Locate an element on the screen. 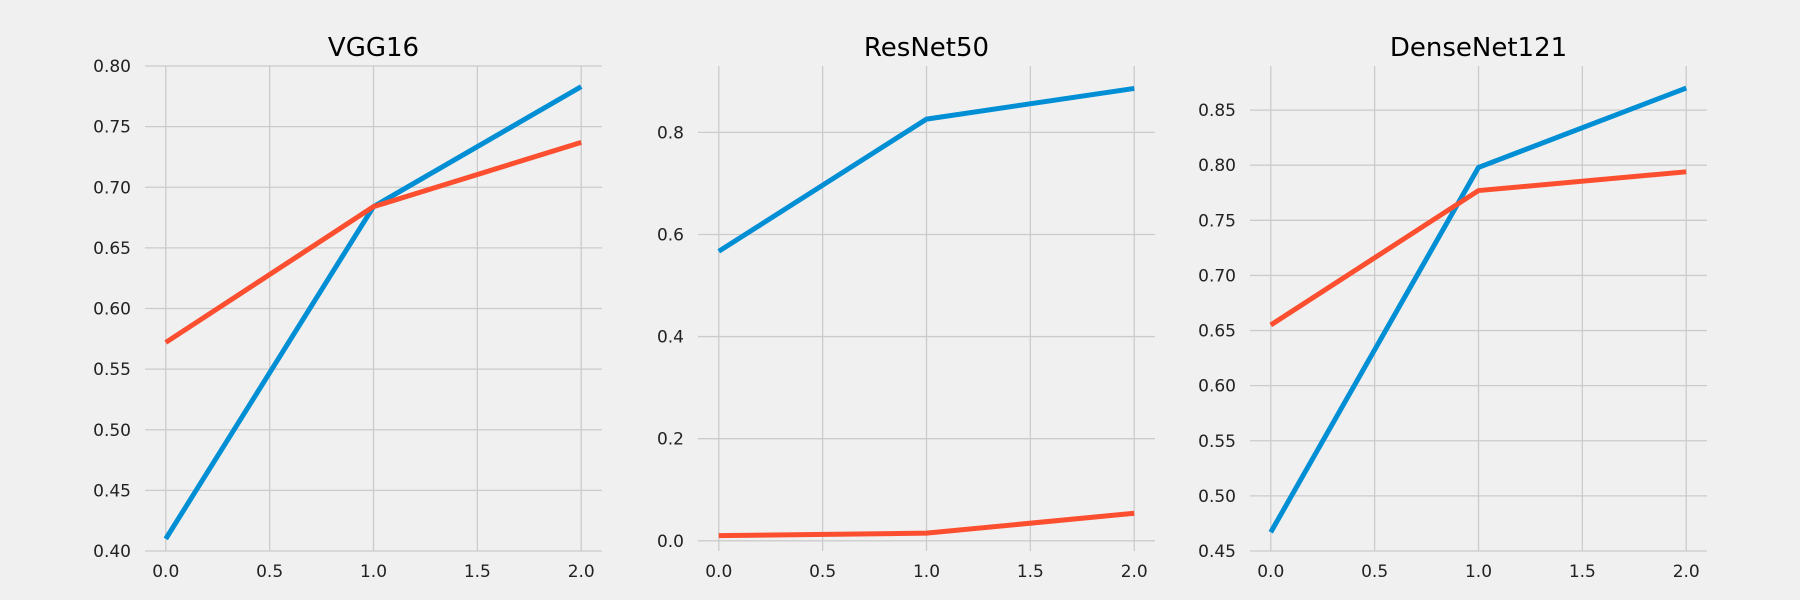 The image size is (1800, 600). subplot-title: ResNet50 is located at coordinates (926, 48).